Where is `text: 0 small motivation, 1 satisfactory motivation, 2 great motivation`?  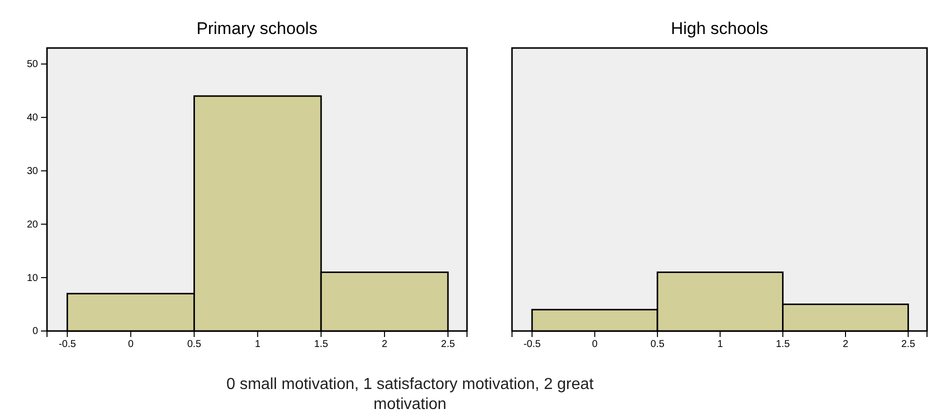 text: 0 small motivation, 1 satisfactory motivation, 2 great motivation is located at coordinates (410, 394).